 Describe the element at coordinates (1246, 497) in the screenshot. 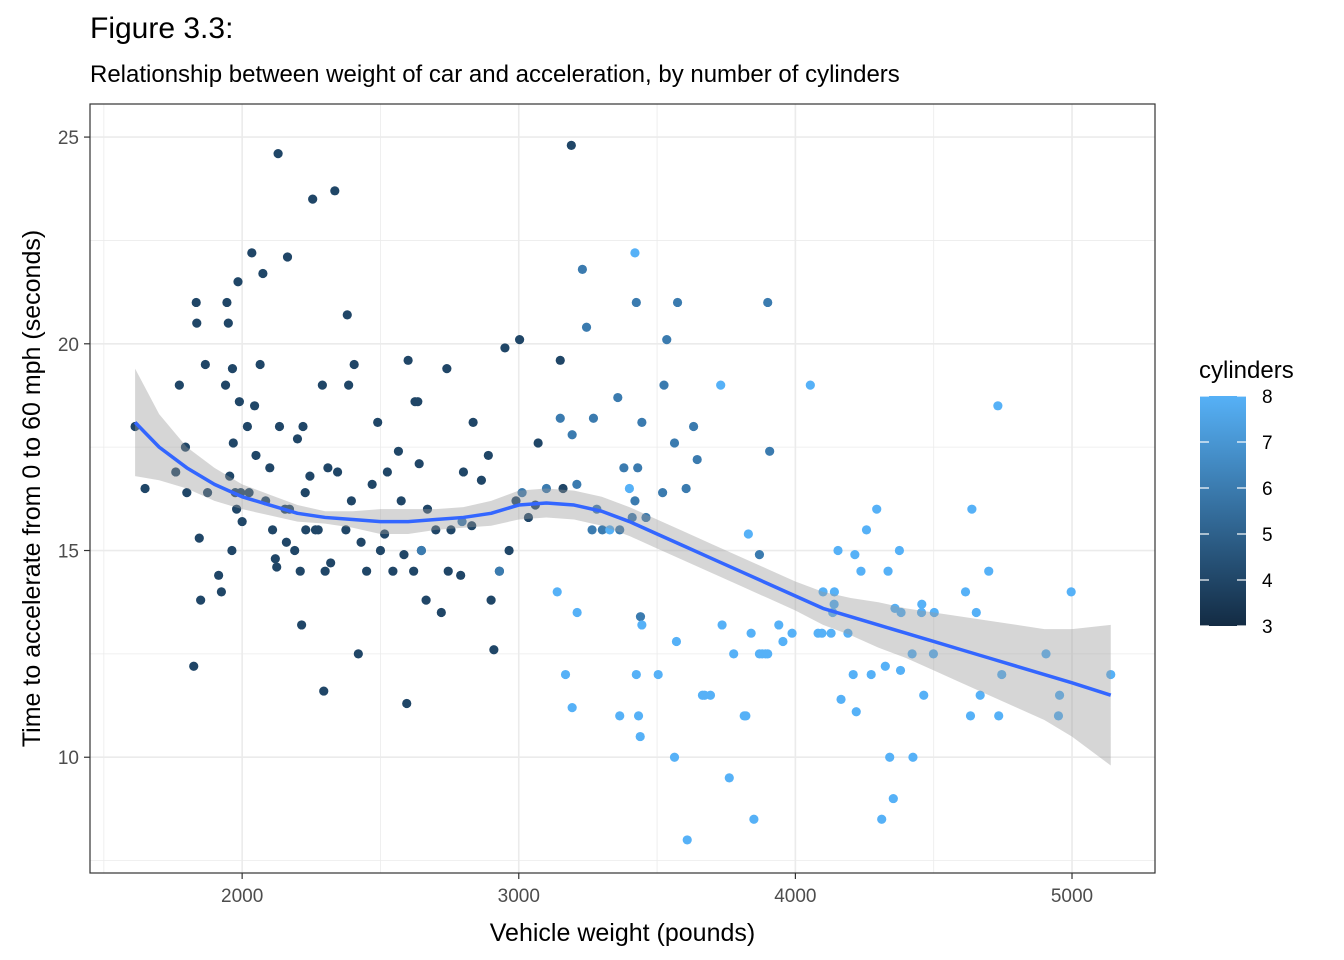

I see `color-legend: cylinders 3 4 5 6 7 8` at that location.